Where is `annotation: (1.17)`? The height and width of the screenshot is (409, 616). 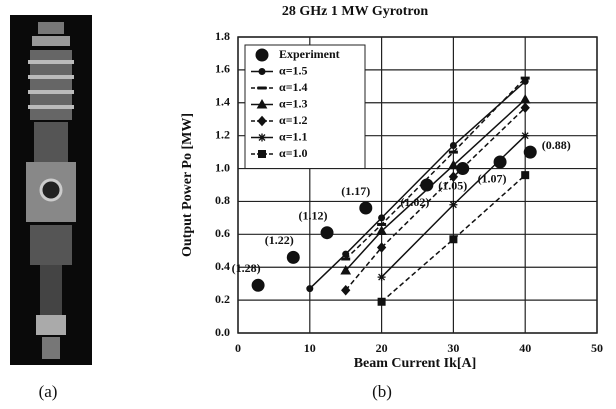
annotation: (1.17) is located at coordinates (355, 191).